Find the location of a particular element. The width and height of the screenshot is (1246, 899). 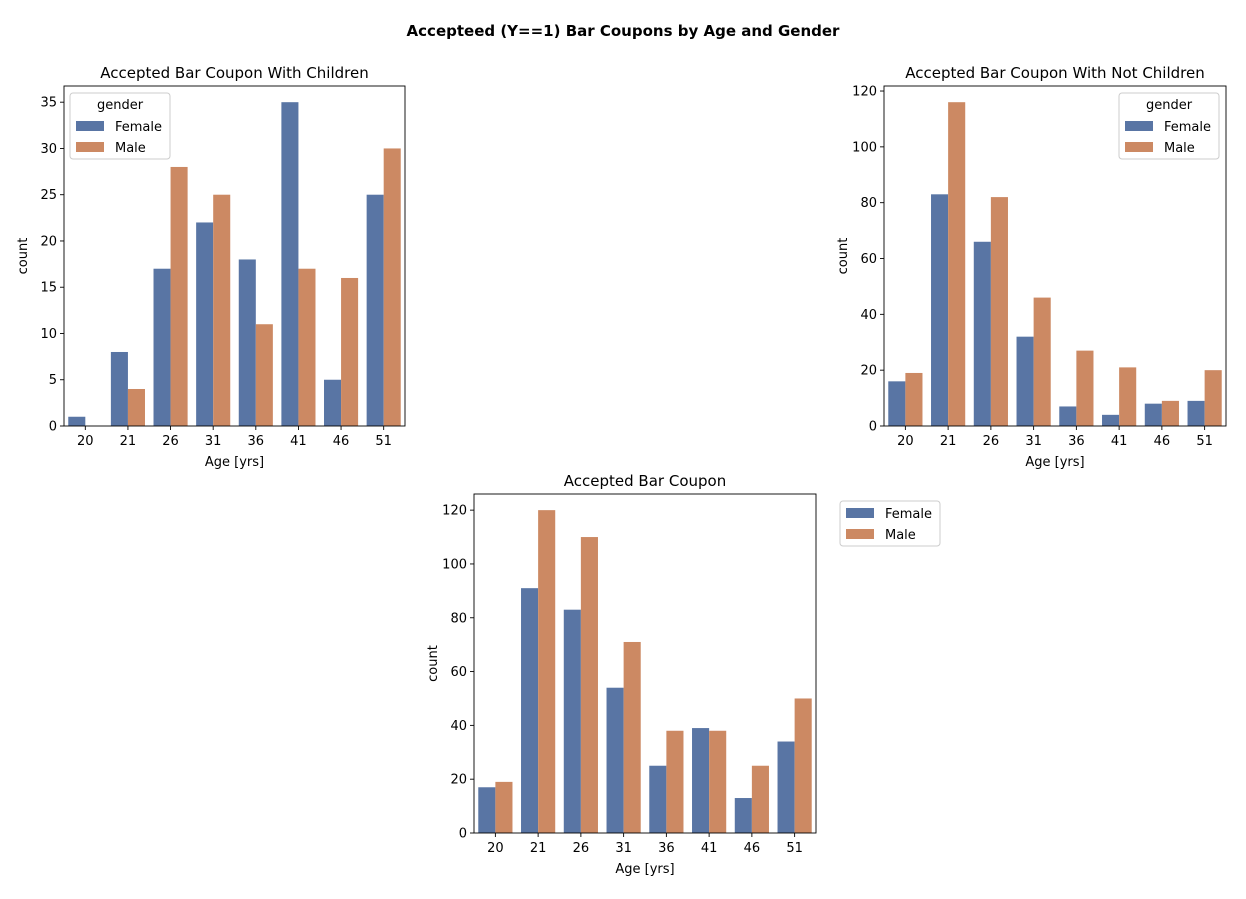

y-tick-label: 15 is located at coordinates (48, 288).